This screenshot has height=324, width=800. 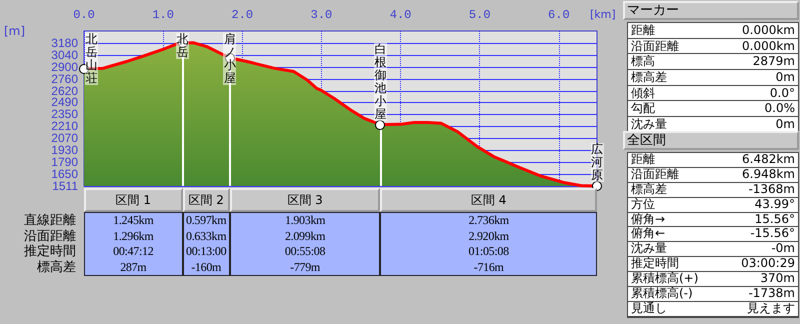 What do you see at coordinates (133, 235) in the screenshot?
I see `text: 1.296km` at bounding box center [133, 235].